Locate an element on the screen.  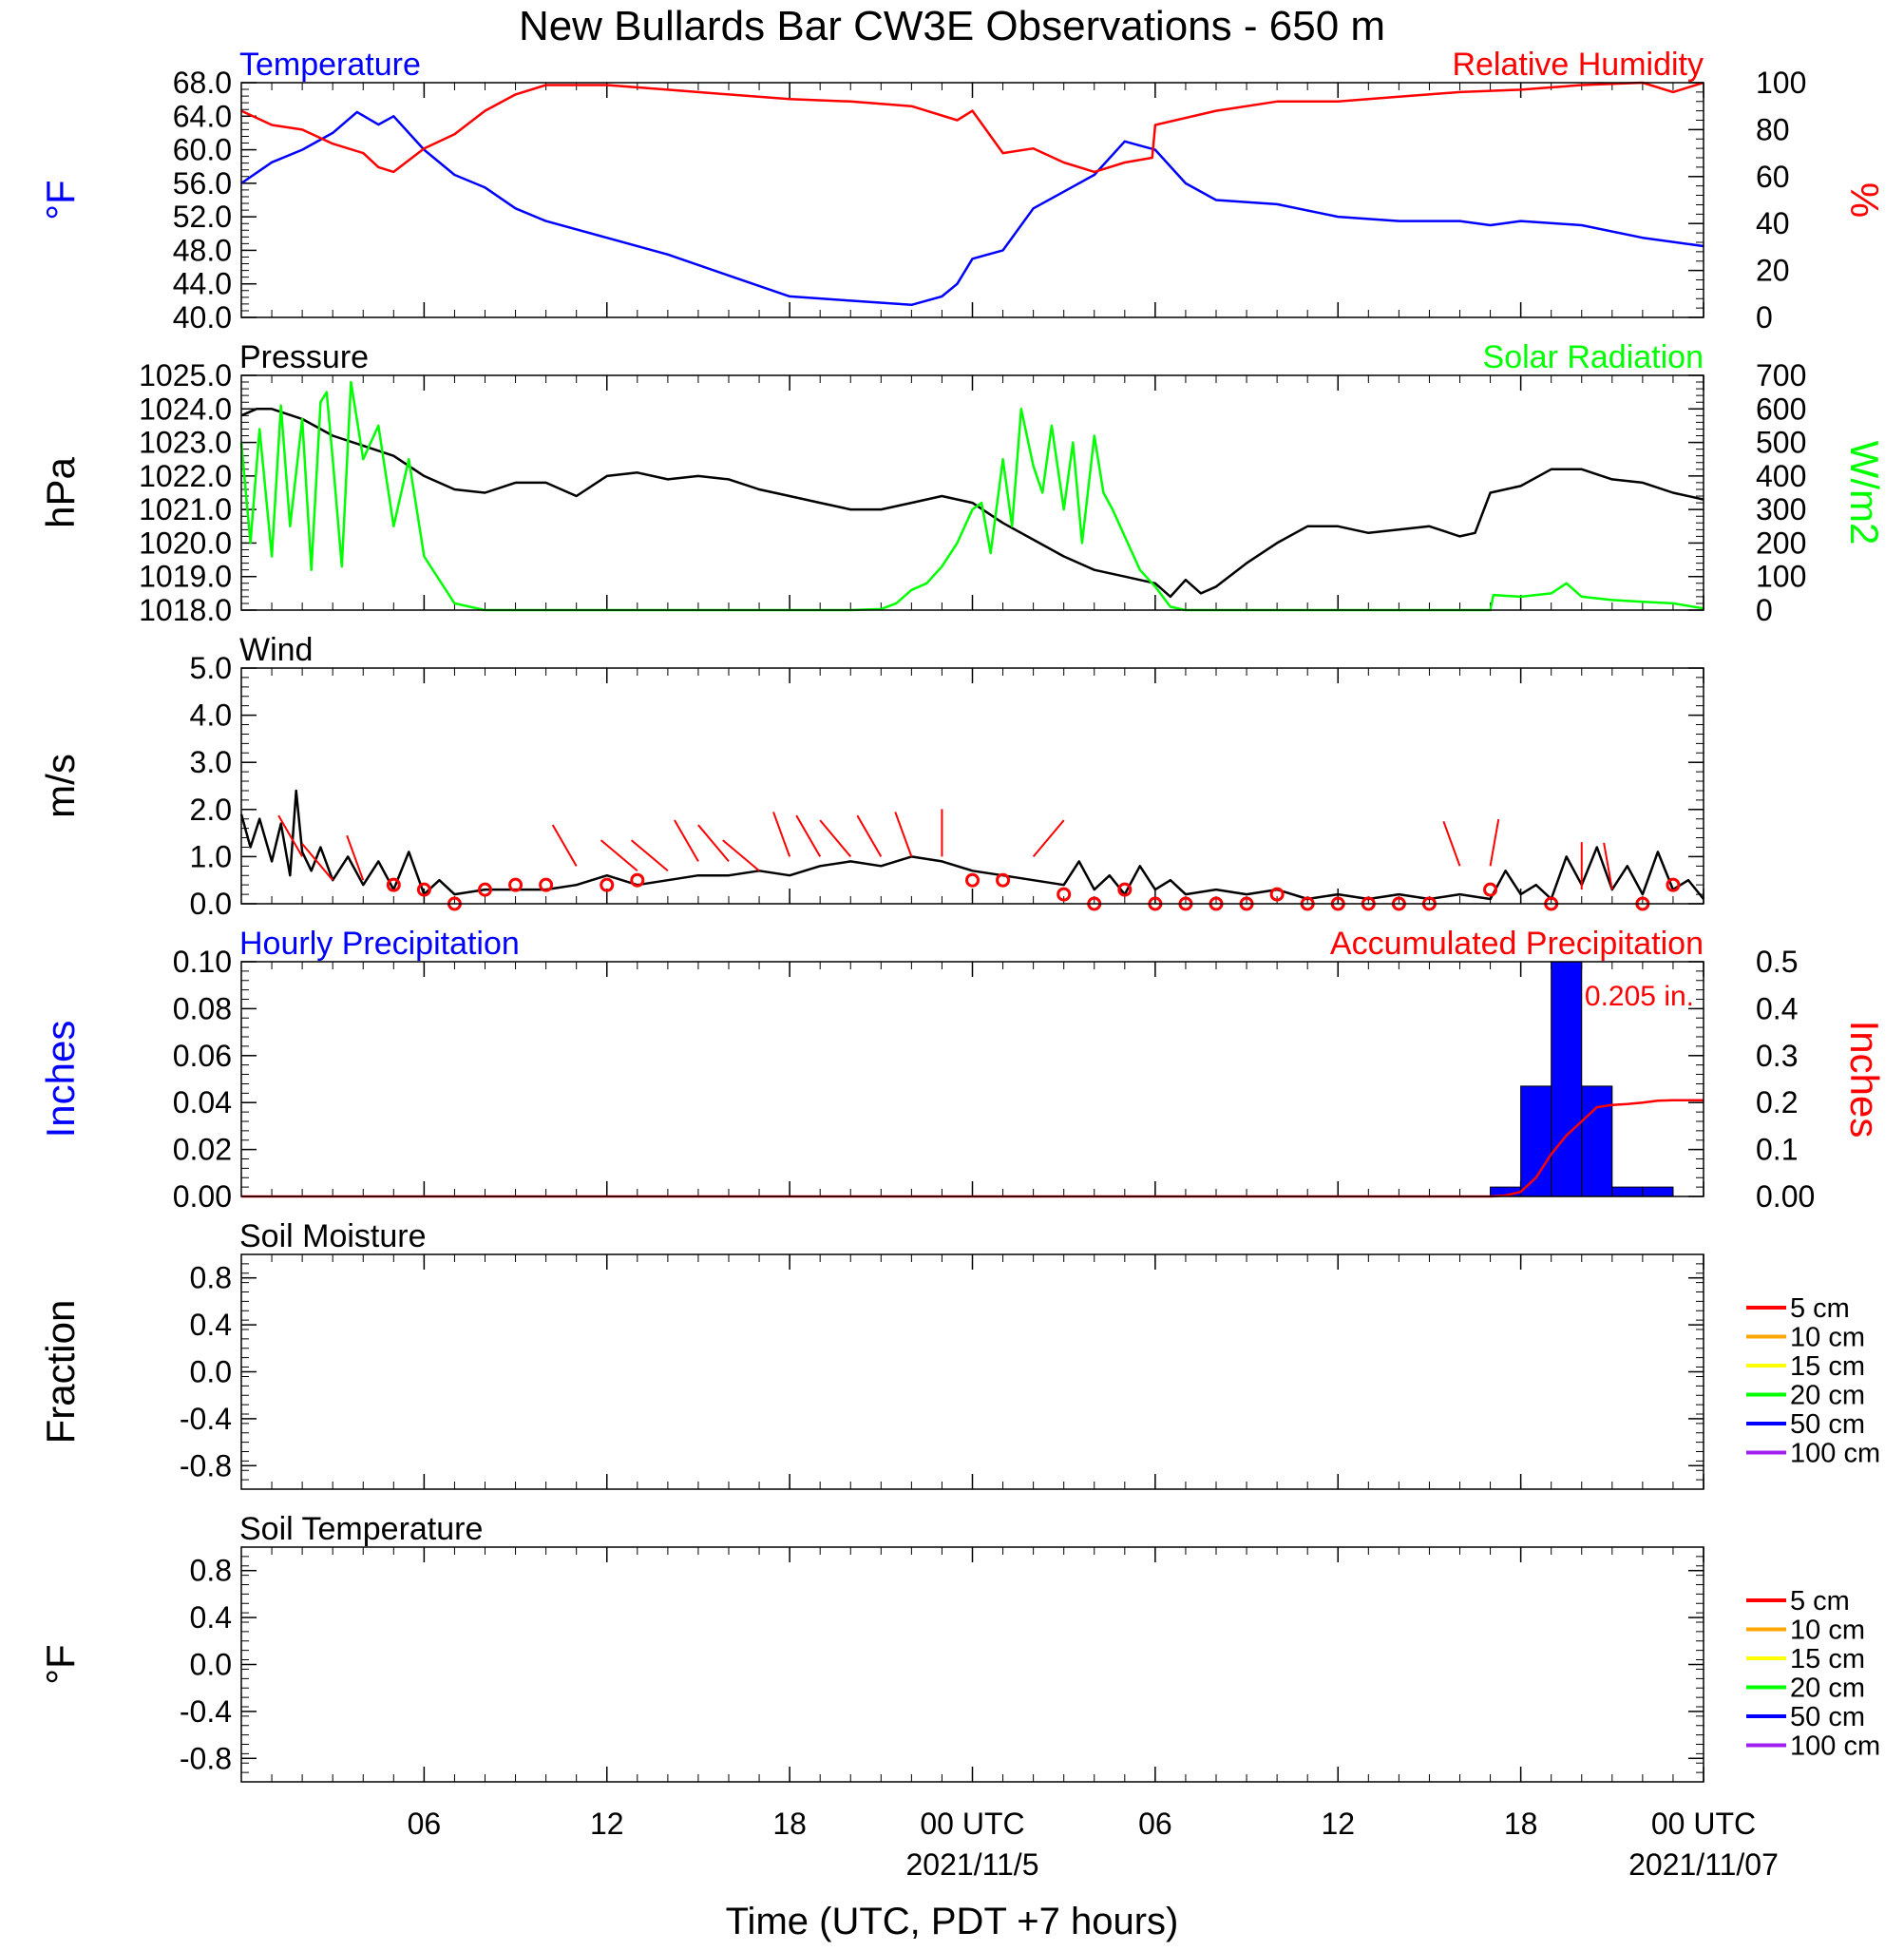
y-axis-label-right: Inches is located at coordinates (1865, 1079).